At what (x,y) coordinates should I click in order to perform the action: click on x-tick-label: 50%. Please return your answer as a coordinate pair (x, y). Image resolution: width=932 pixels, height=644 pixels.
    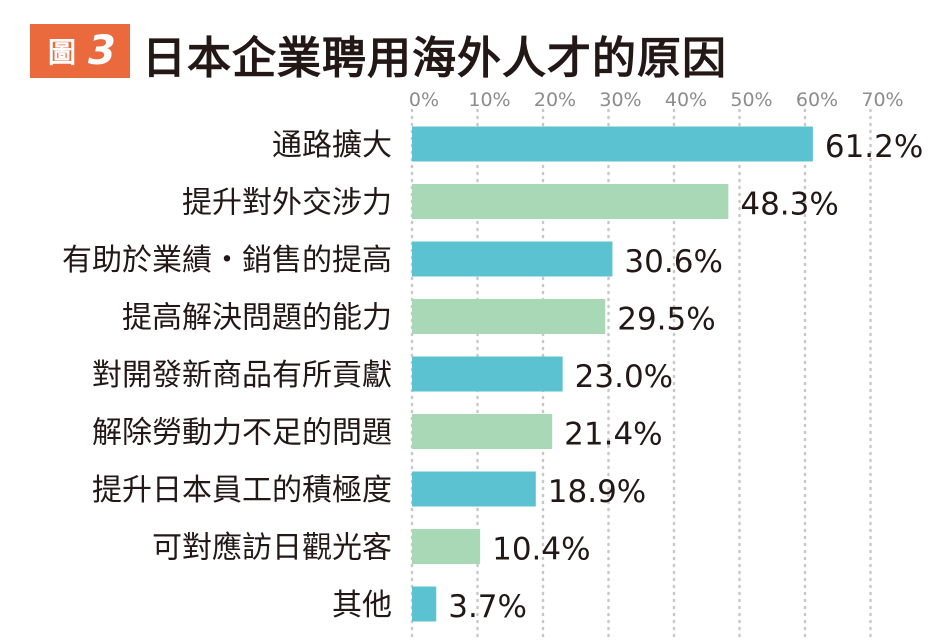
    Looking at the image, I should click on (751, 100).